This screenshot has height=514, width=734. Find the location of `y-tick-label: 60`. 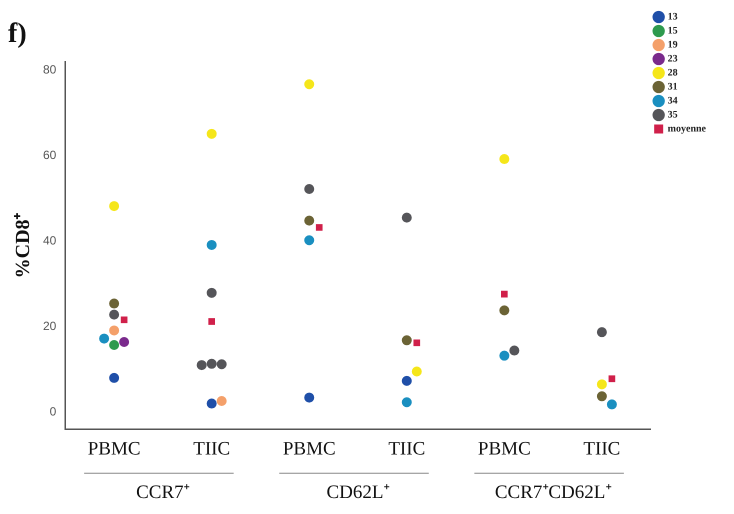

y-tick-label: 60 is located at coordinates (49, 155).